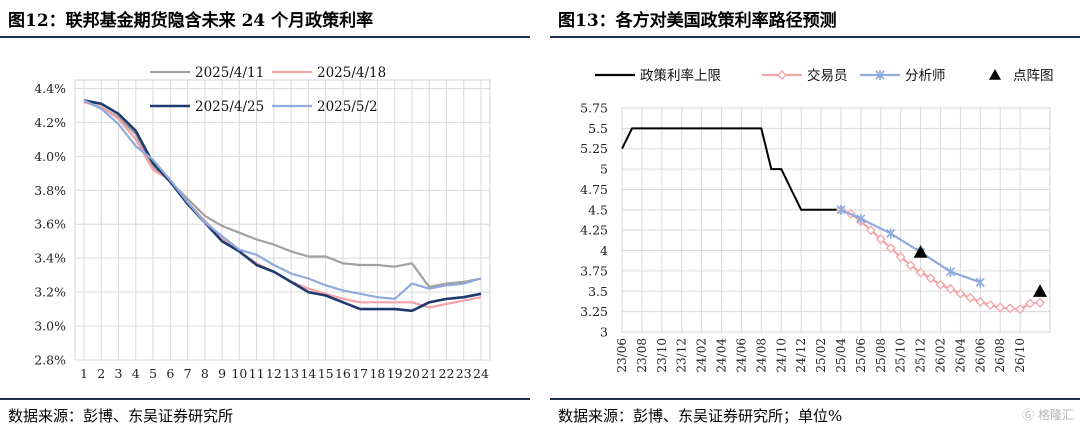 This screenshot has width=1080, height=436. I want to click on y-tick-label: 3.75, so click(594, 270).